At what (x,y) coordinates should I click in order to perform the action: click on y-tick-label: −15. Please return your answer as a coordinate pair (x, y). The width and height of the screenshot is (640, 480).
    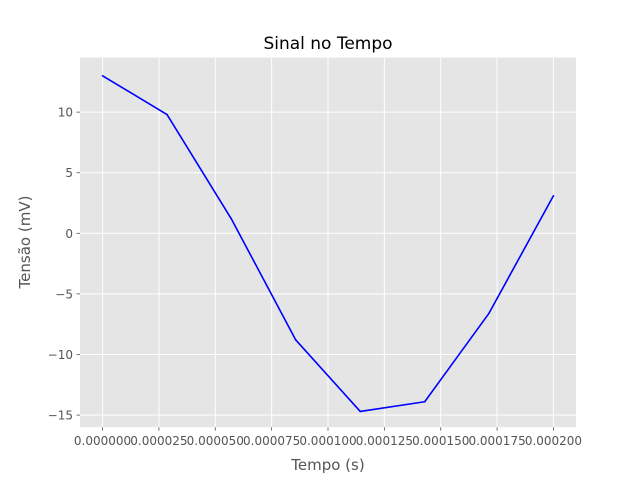
    Looking at the image, I should click on (60, 416).